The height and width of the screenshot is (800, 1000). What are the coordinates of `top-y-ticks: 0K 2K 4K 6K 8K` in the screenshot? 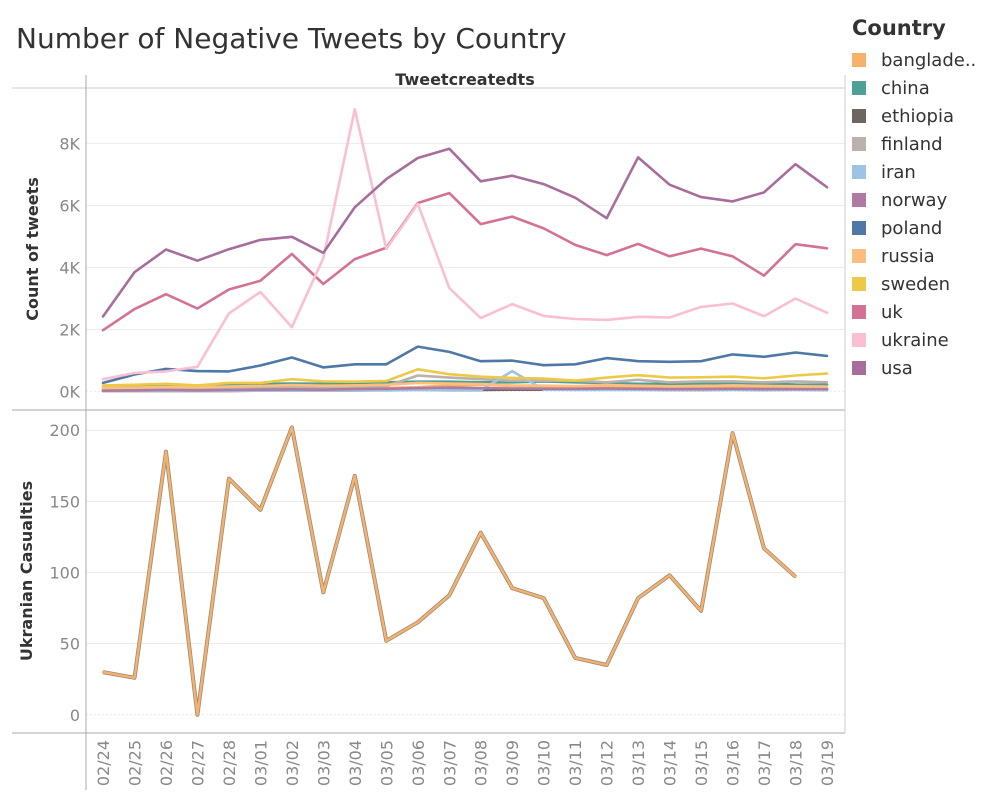 It's located at (69, 267).